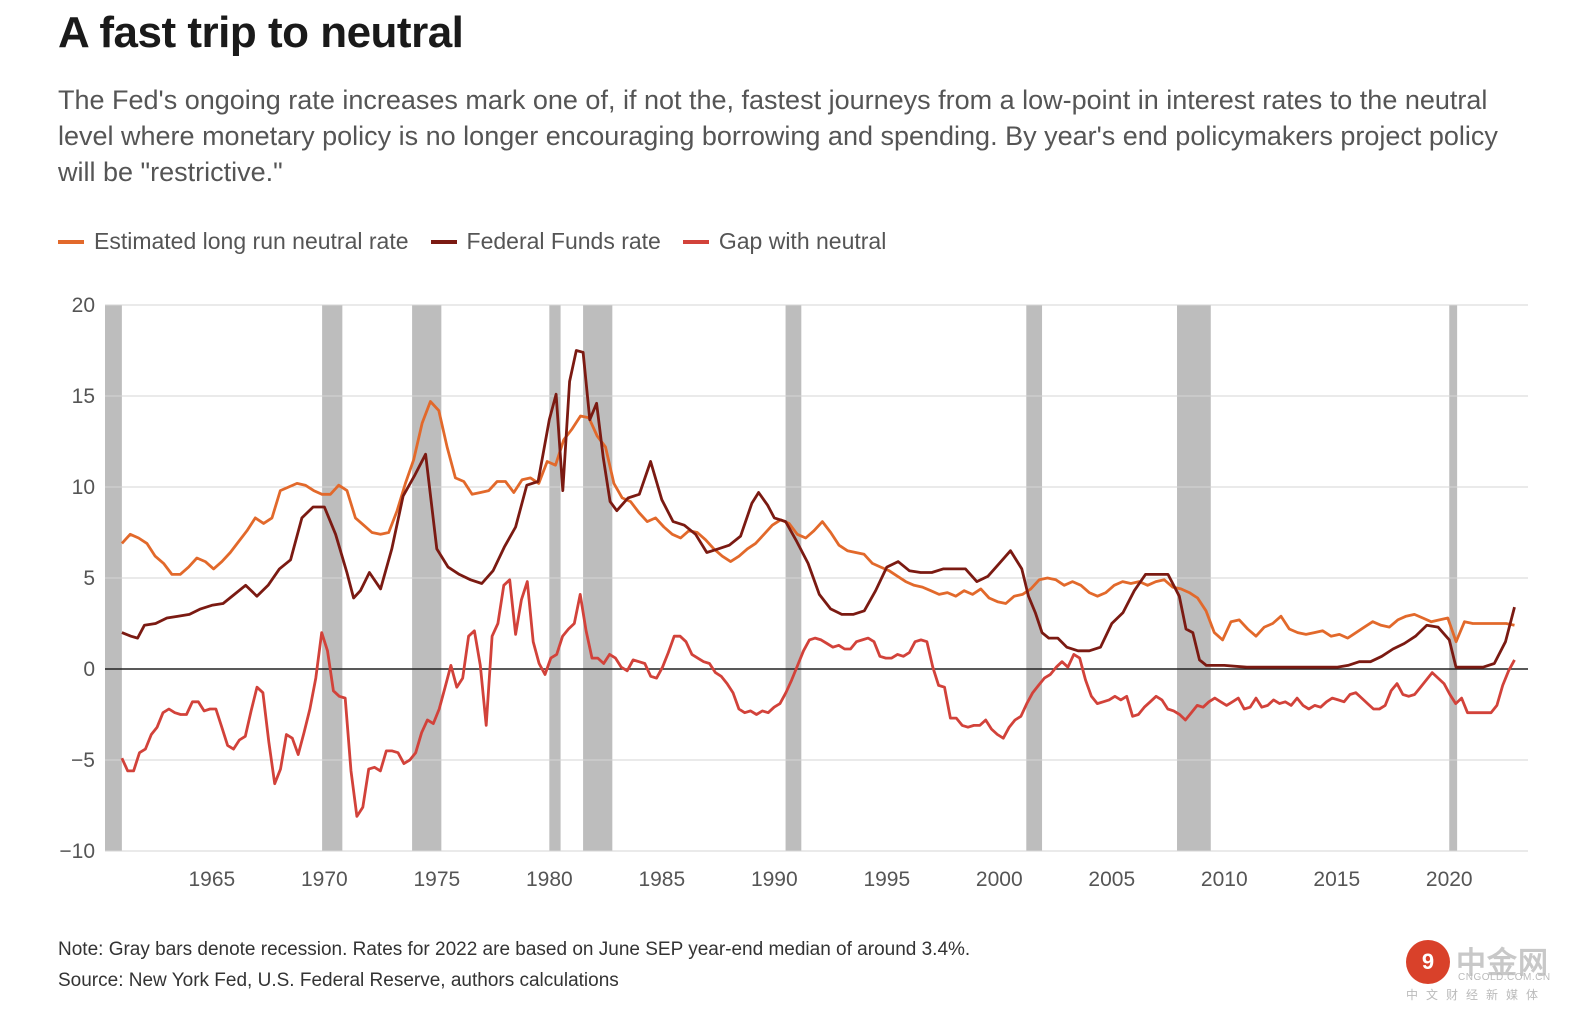 This screenshot has height=1012, width=1570. What do you see at coordinates (1502, 963) in the screenshot?
I see `watermark-name: 中金网` at bounding box center [1502, 963].